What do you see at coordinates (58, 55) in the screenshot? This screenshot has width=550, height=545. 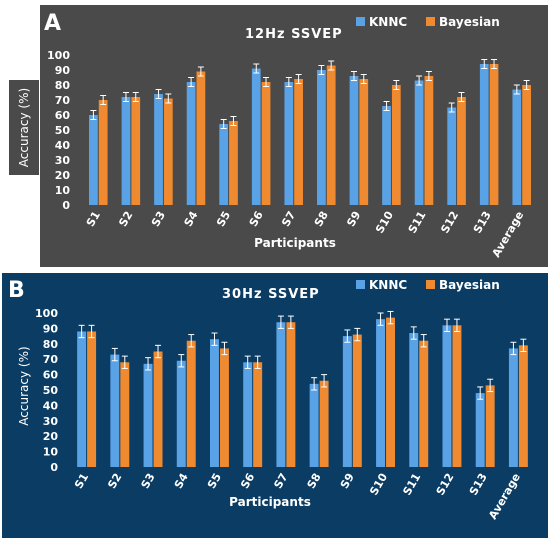 I see `y-tick-label: 100` at bounding box center [58, 55].